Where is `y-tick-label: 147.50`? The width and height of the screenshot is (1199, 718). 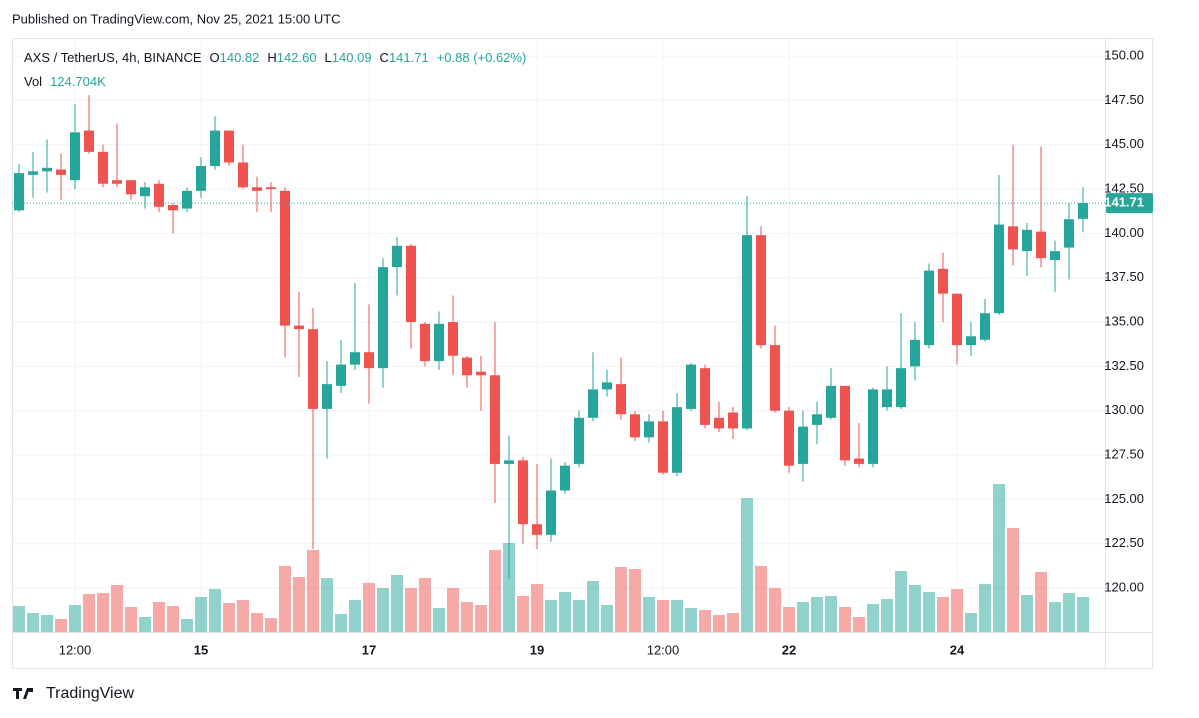
y-tick-label: 147.50 is located at coordinates (1124, 99).